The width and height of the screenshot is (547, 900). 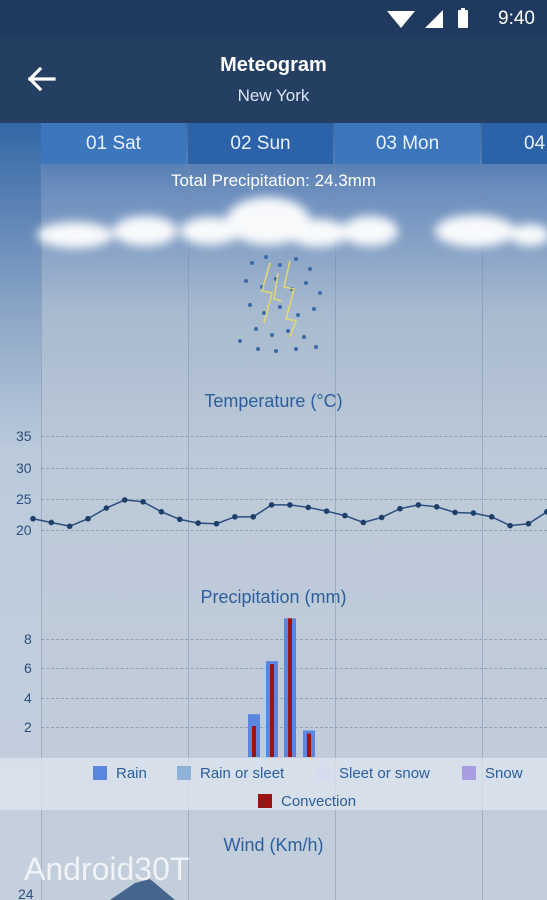 What do you see at coordinates (273, 845) in the screenshot?
I see `wind-title: Wind (Km/h)` at bounding box center [273, 845].